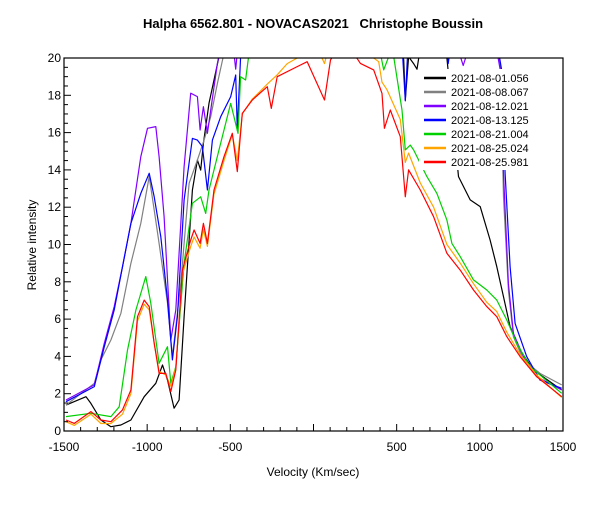  I want to click on y-tick-label: 18, so click(55, 95).